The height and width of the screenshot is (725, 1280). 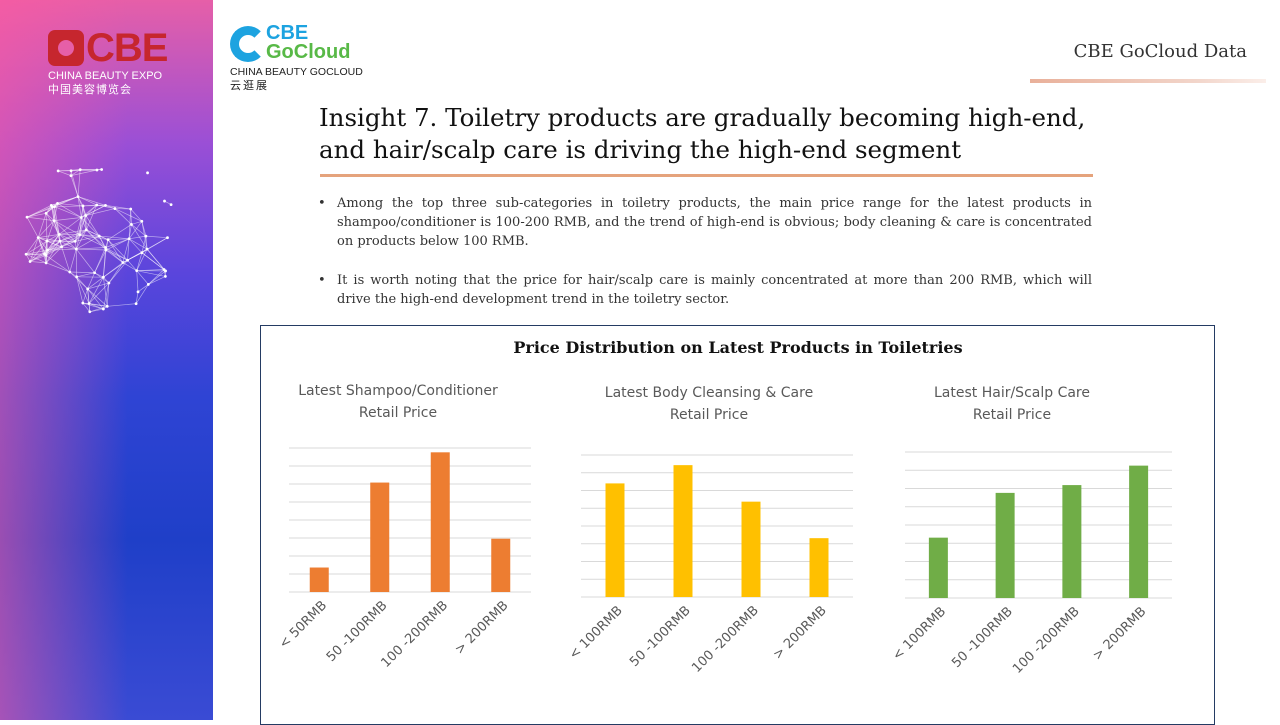 What do you see at coordinates (1012, 393) in the screenshot?
I see `subchart-title: Latest Hair/Scalp Care` at bounding box center [1012, 393].